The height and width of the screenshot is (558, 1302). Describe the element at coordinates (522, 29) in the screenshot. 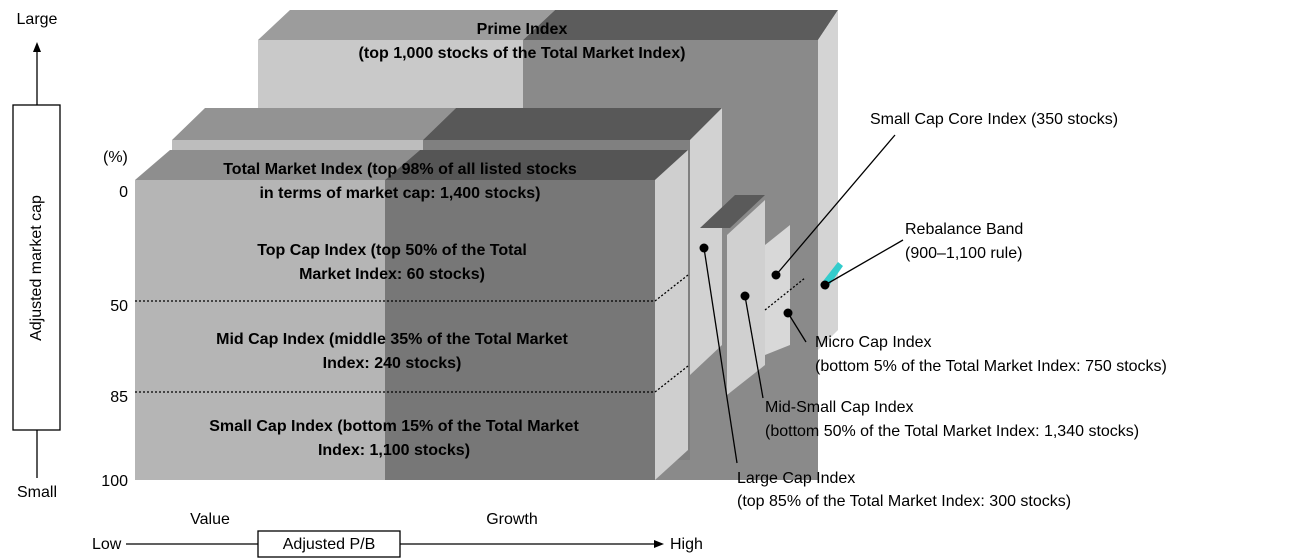

I see `prime-title: Prime Index` at that location.